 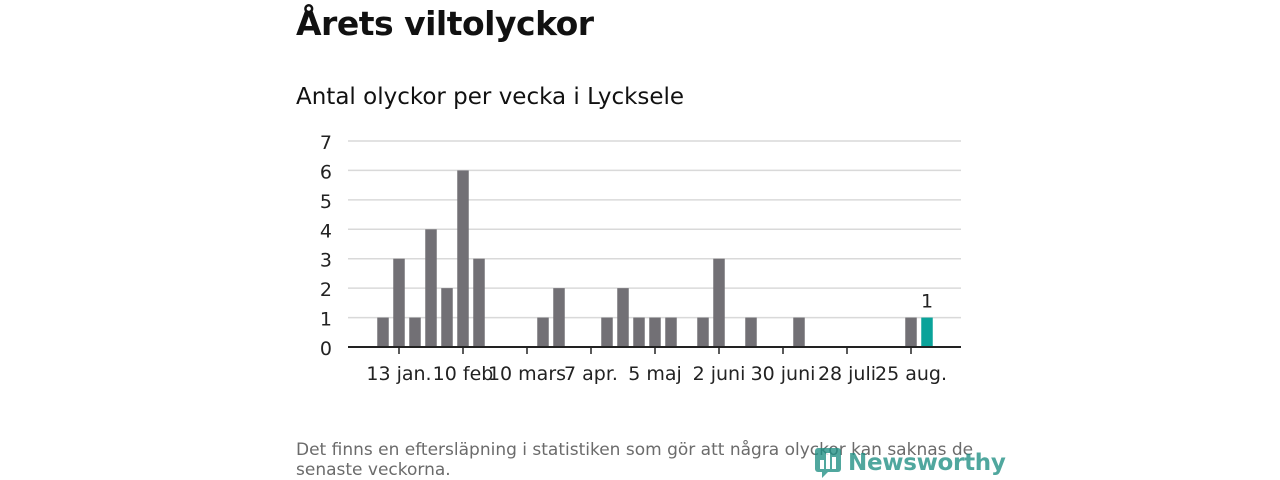 I want to click on x-tick-label: 7 apr., so click(x=591, y=374).